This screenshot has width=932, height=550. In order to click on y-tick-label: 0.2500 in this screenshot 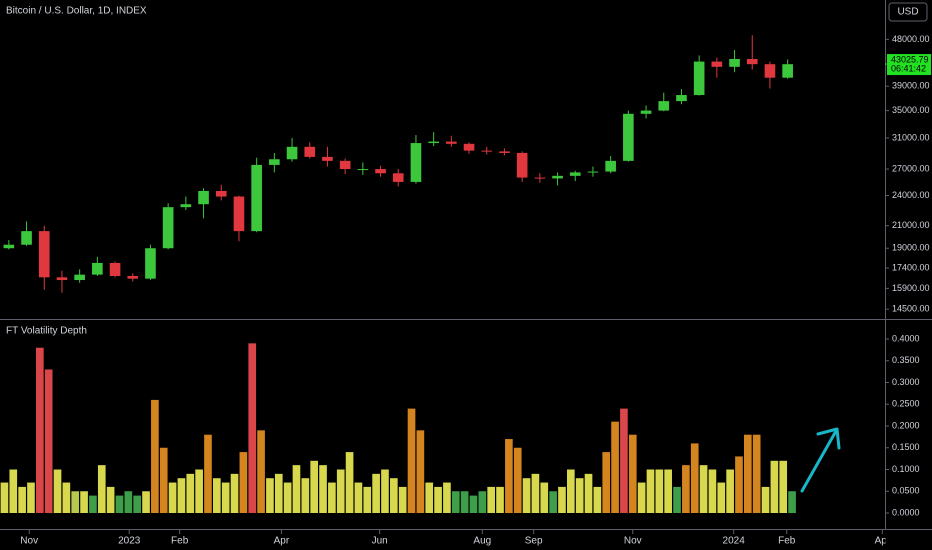, I will do `click(906, 404)`.